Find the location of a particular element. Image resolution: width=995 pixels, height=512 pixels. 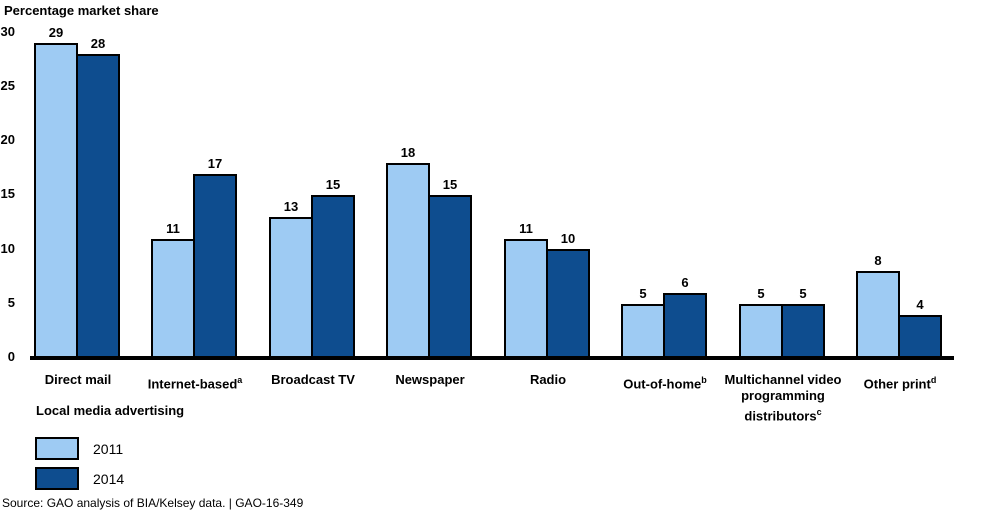

bar-value-label: 4 is located at coordinates (920, 304).